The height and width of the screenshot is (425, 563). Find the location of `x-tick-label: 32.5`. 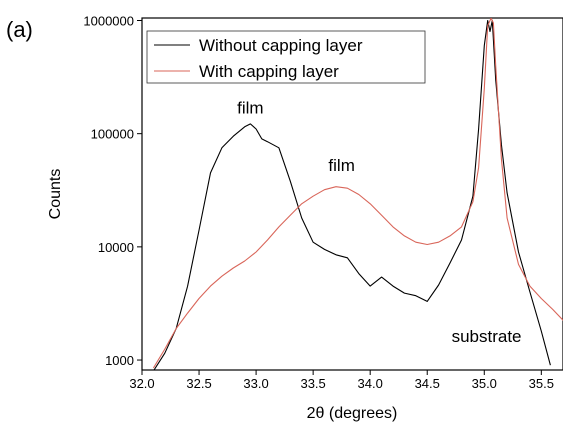

x-tick-label: 32.5 is located at coordinates (198, 383).